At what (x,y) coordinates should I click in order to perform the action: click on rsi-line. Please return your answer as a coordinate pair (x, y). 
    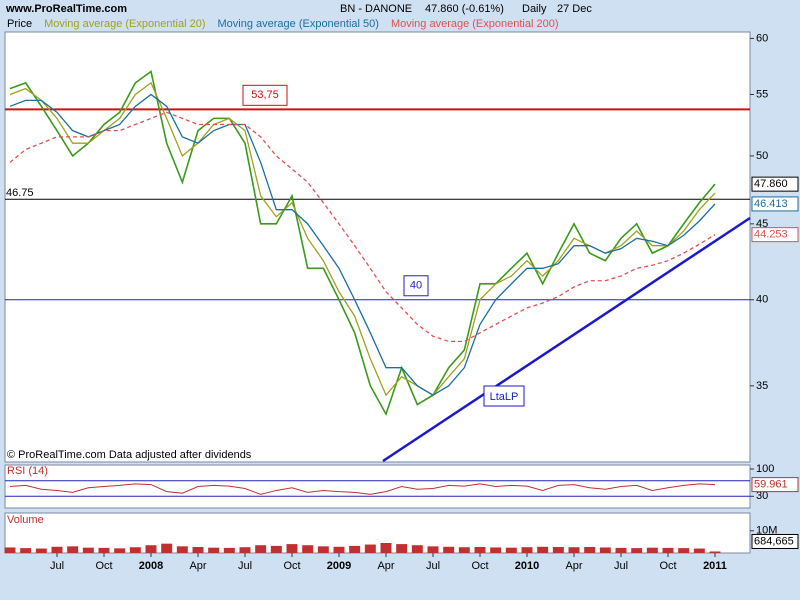
    Looking at the image, I should click on (362, 489).